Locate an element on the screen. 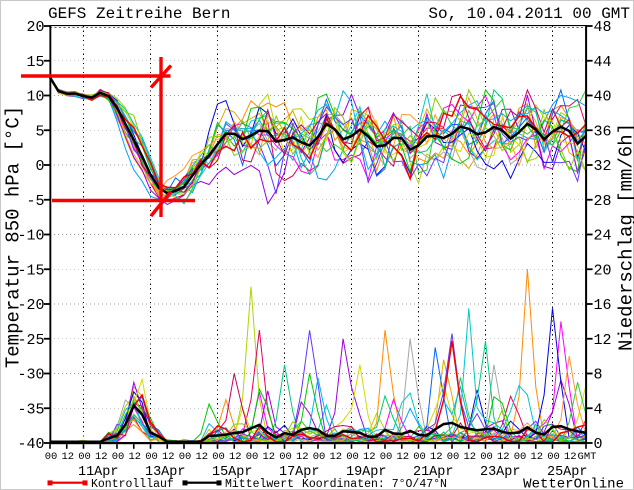  svg-text: Kontrolllauf is located at coordinates (132, 484).